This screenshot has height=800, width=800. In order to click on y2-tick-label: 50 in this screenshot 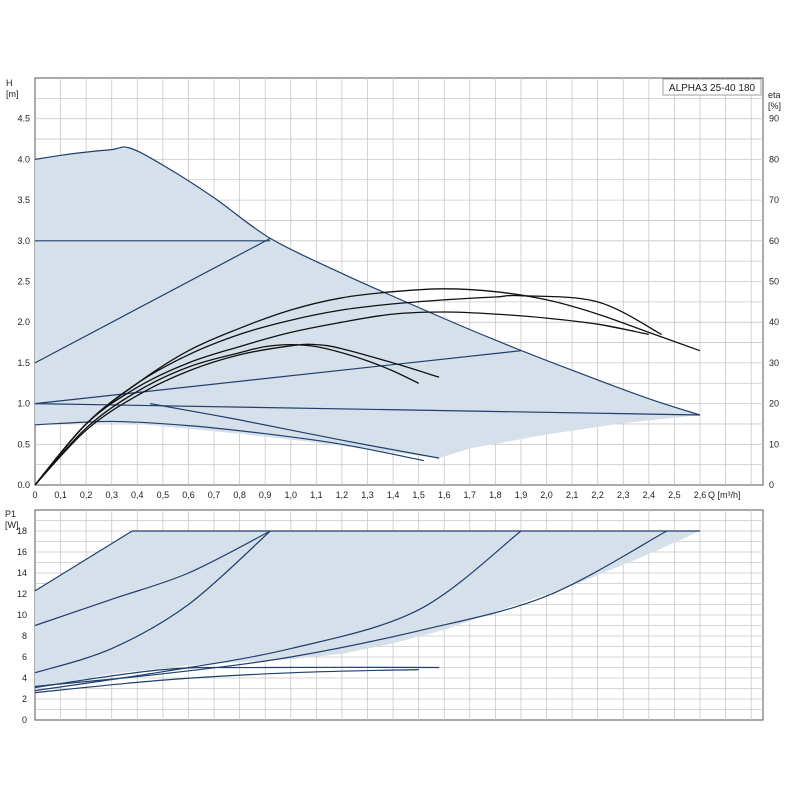, I will do `click(774, 282)`.